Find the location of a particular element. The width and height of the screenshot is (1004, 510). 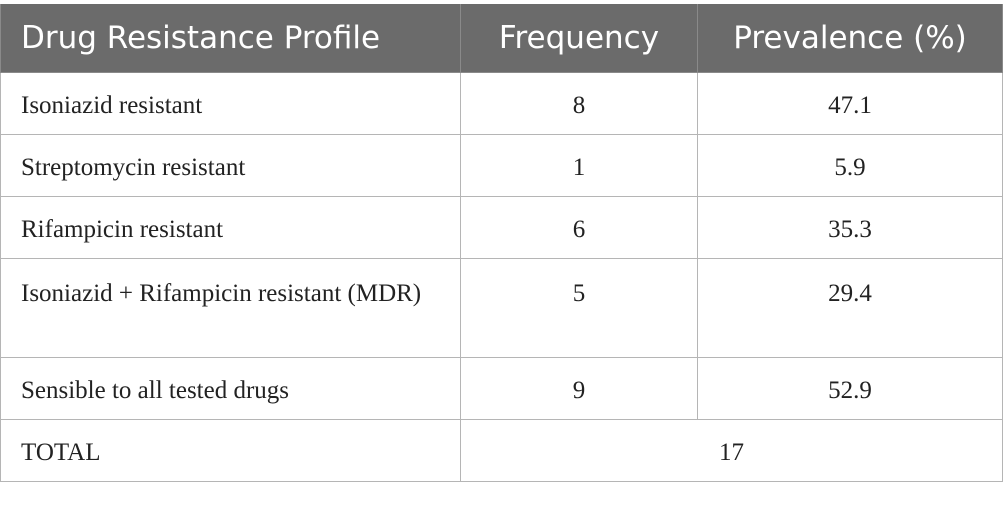

header-frequency: Frequency is located at coordinates (579, 38).